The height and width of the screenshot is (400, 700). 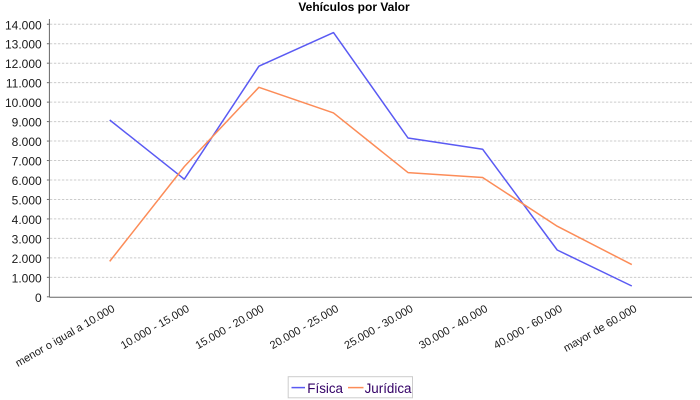 I want to click on svg-text: 4.000, so click(x=27, y=220).